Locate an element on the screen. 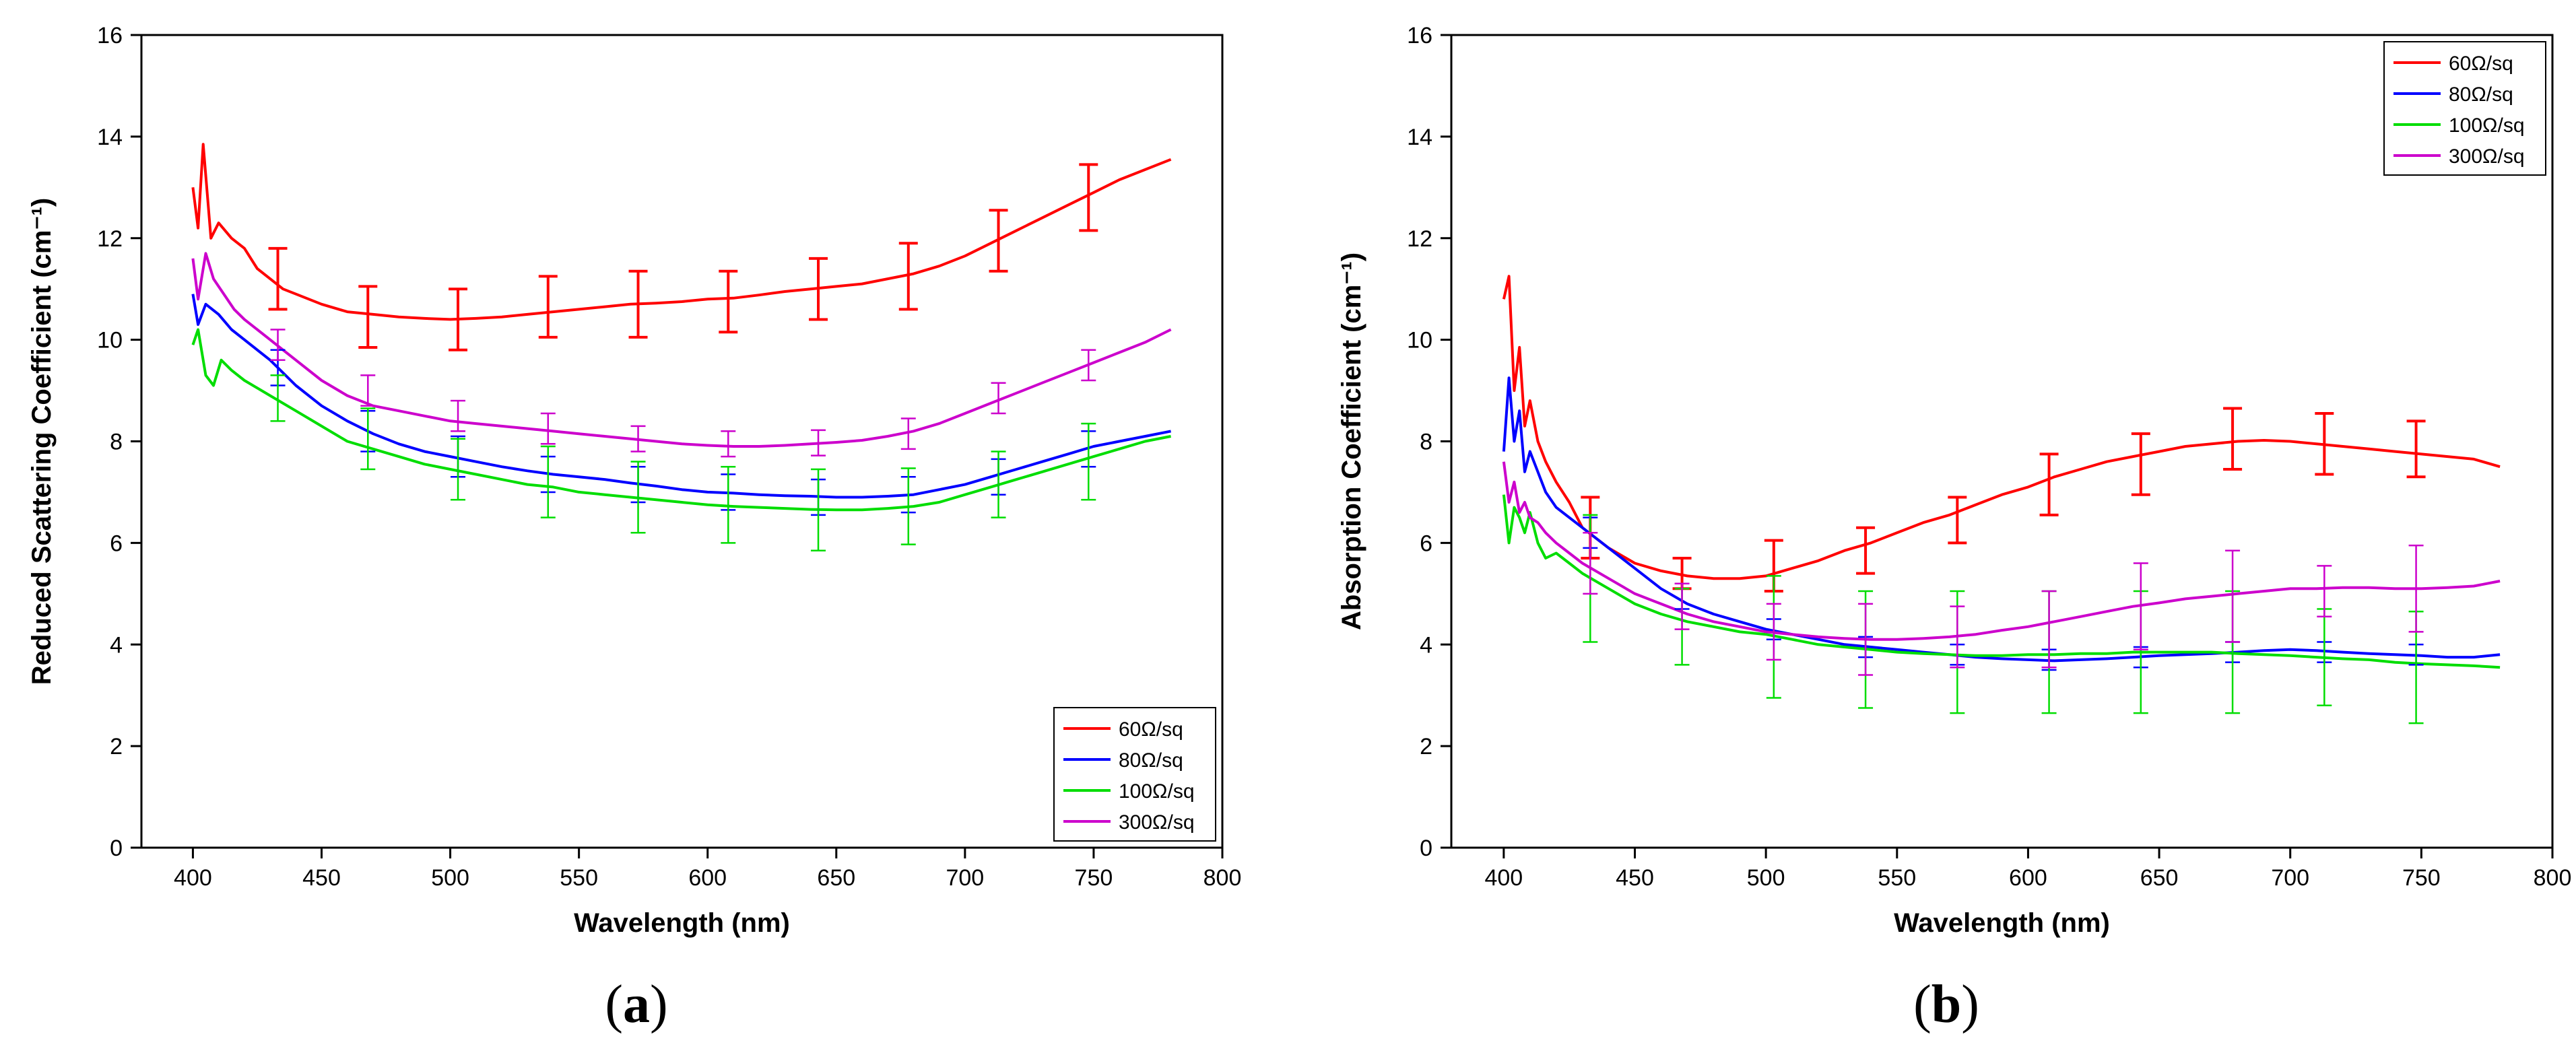 The image size is (2576, 1051). legend-item: 100Ω/sq is located at coordinates (2459, 125).